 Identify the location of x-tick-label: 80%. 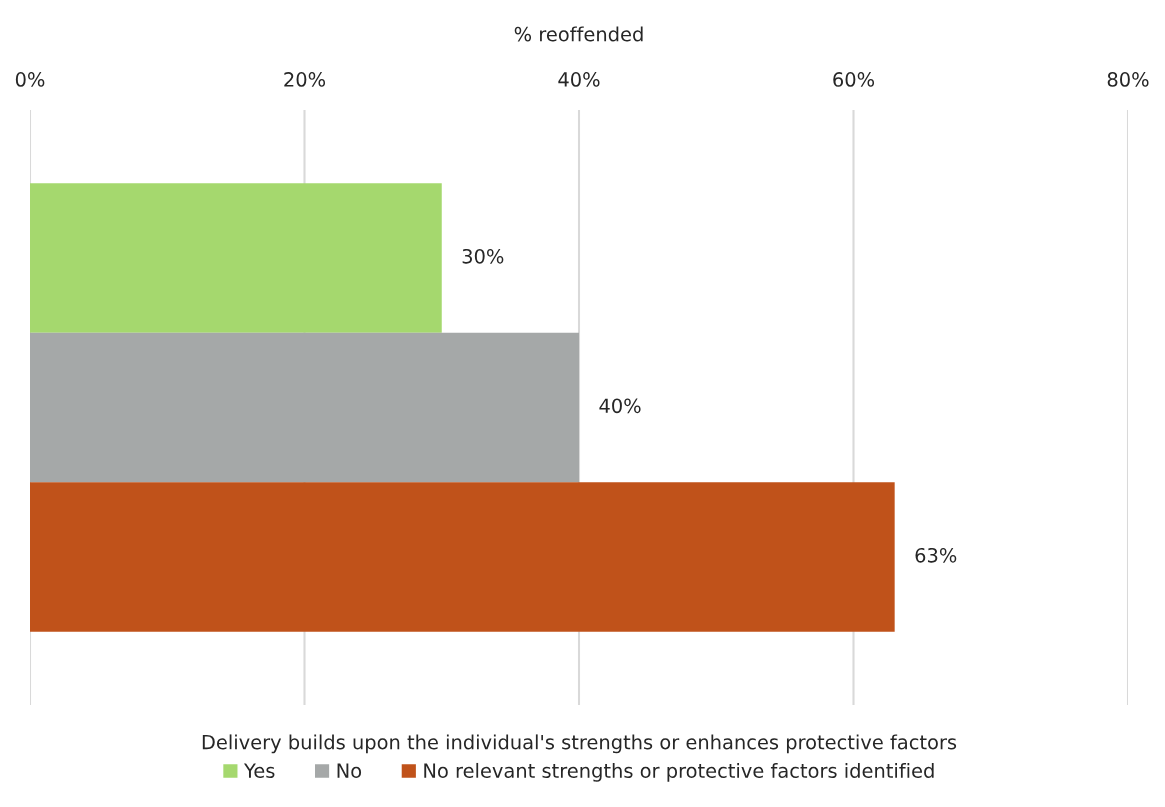
(1128, 79).